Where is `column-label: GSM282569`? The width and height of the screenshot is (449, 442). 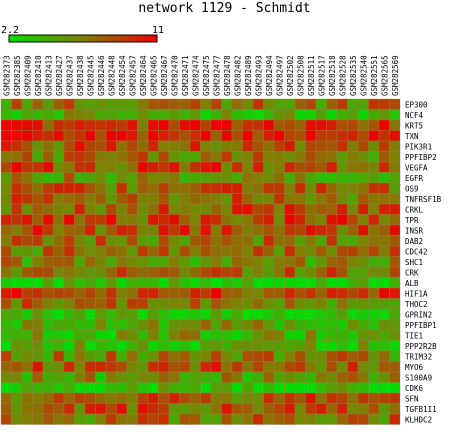 column-label: GSM282569 is located at coordinates (395, 75).